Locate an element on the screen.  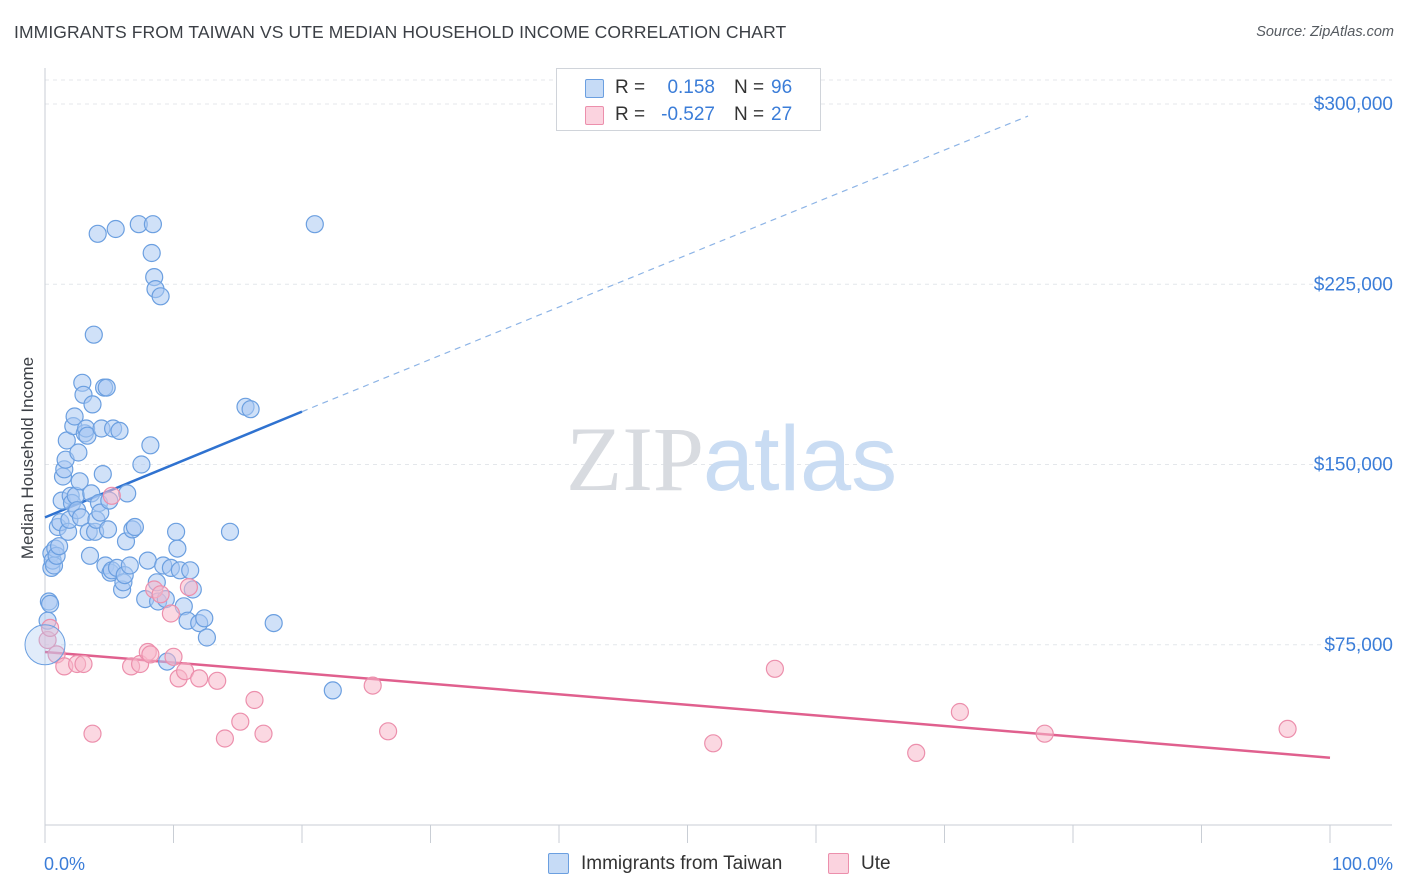
watermark-atlas: atlas is located at coordinates (800, 459).